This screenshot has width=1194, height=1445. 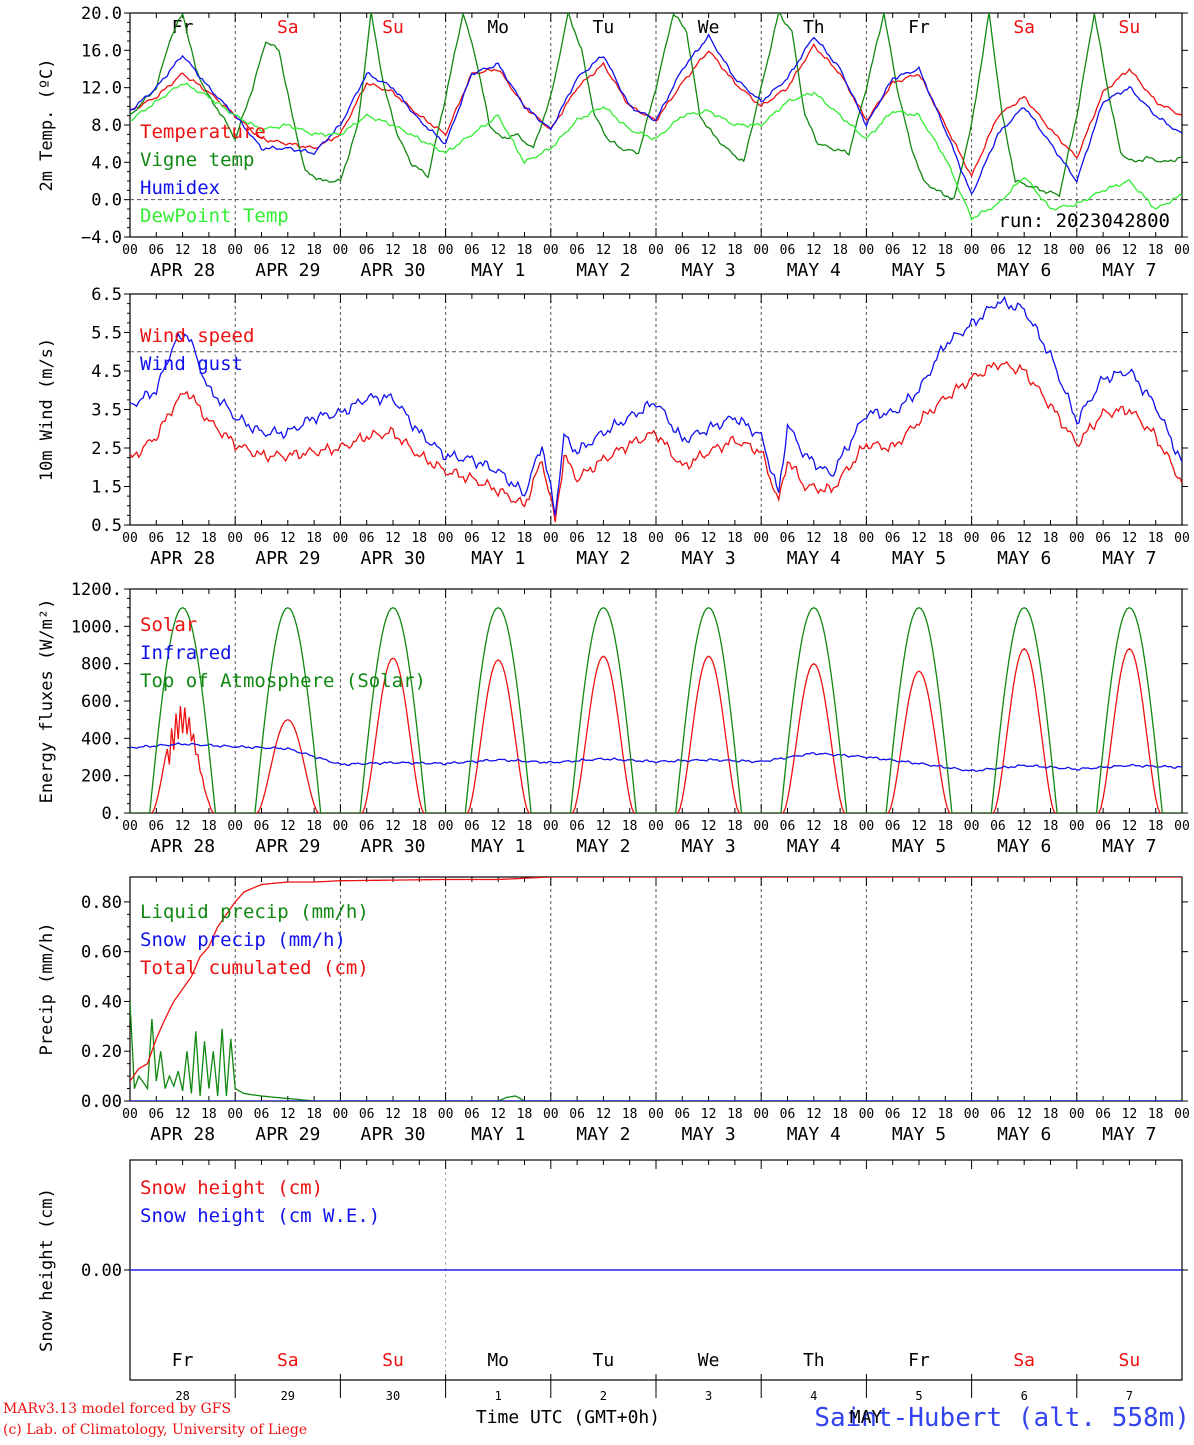 What do you see at coordinates (106, 163) in the screenshot?
I see `temp-y-tick-label: 4.0` at bounding box center [106, 163].